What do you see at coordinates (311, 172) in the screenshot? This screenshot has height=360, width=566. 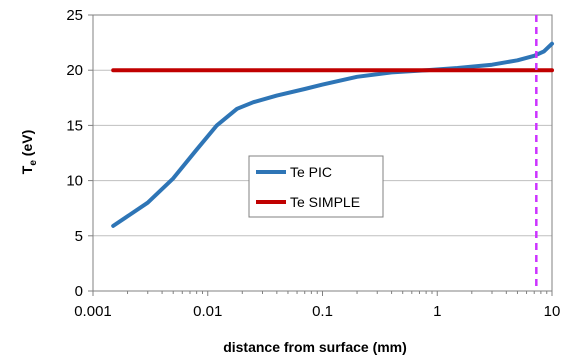 I see `legend-label-pic: Te PIC` at bounding box center [311, 172].